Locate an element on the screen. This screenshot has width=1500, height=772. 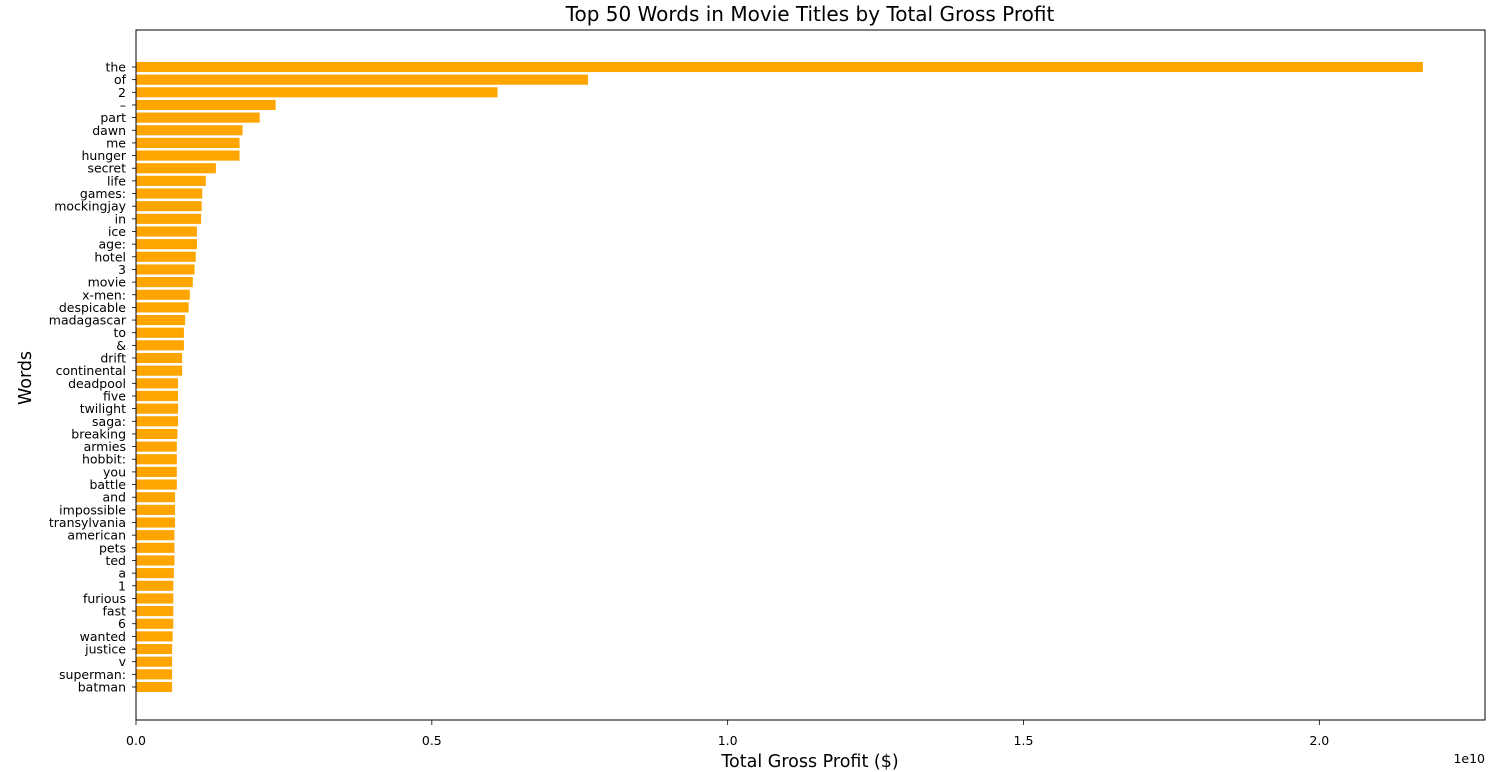
y-tick-label: v is located at coordinates (123, 661).